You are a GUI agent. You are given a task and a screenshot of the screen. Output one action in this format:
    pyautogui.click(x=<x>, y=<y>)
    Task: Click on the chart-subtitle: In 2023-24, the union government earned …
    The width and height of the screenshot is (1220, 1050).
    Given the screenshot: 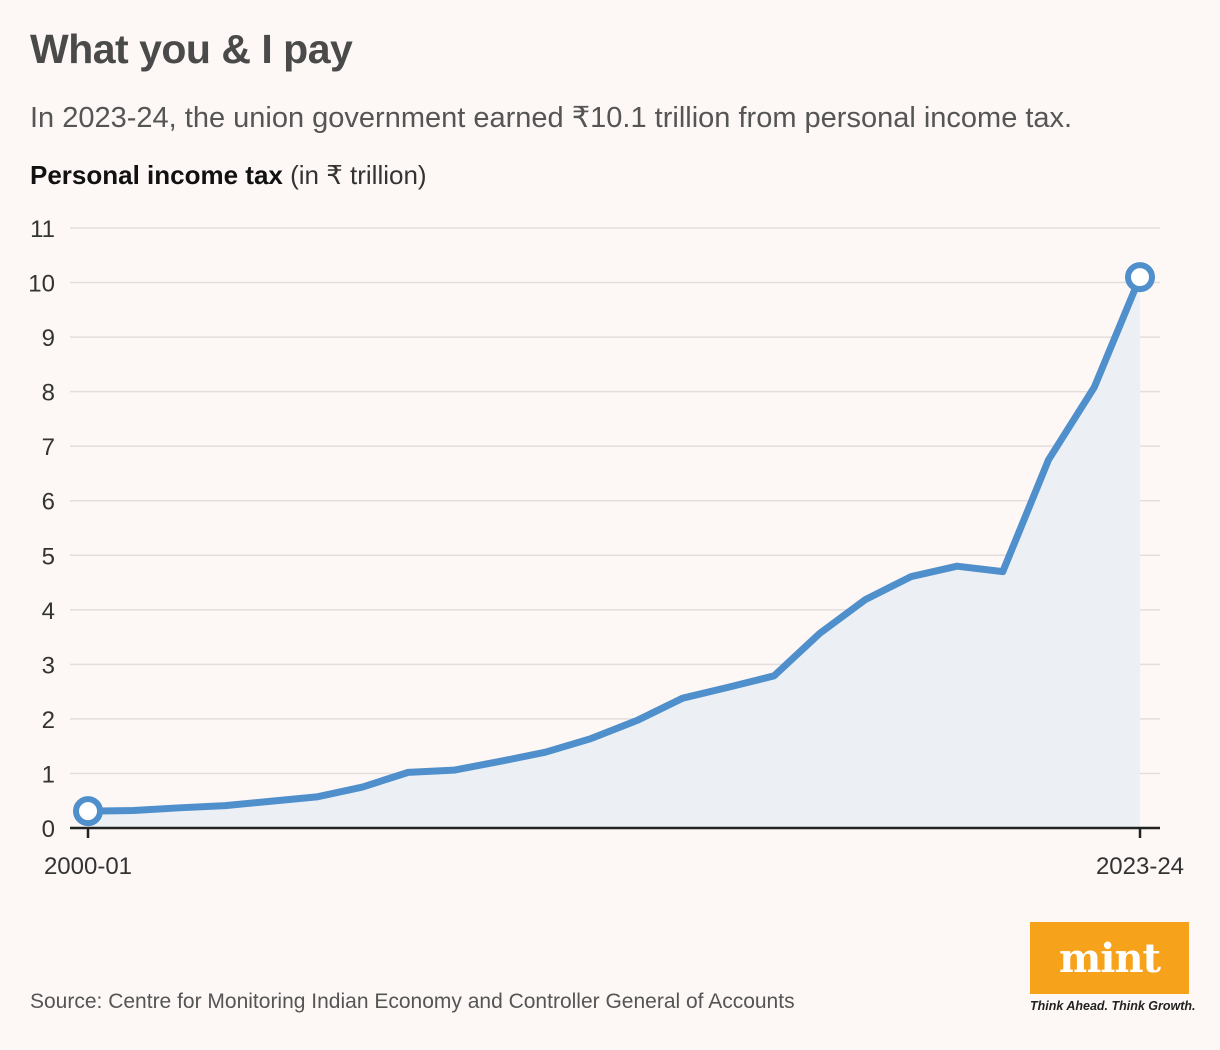 What is the action you would take?
    pyautogui.click(x=551, y=118)
    